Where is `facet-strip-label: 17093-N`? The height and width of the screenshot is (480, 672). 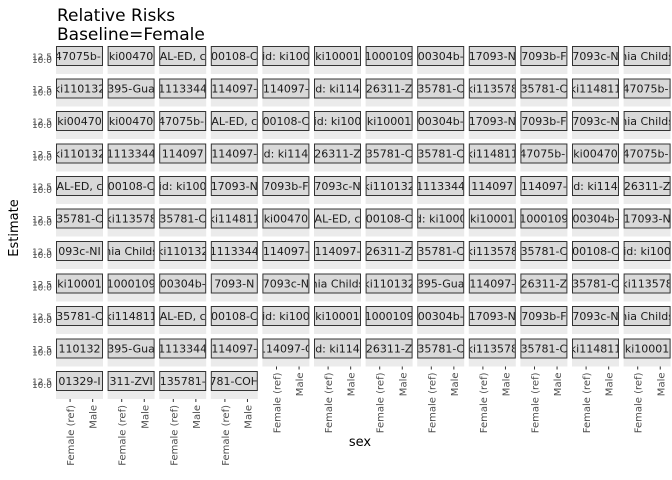
facet-strip-label: 17093-N is located at coordinates (492, 316).